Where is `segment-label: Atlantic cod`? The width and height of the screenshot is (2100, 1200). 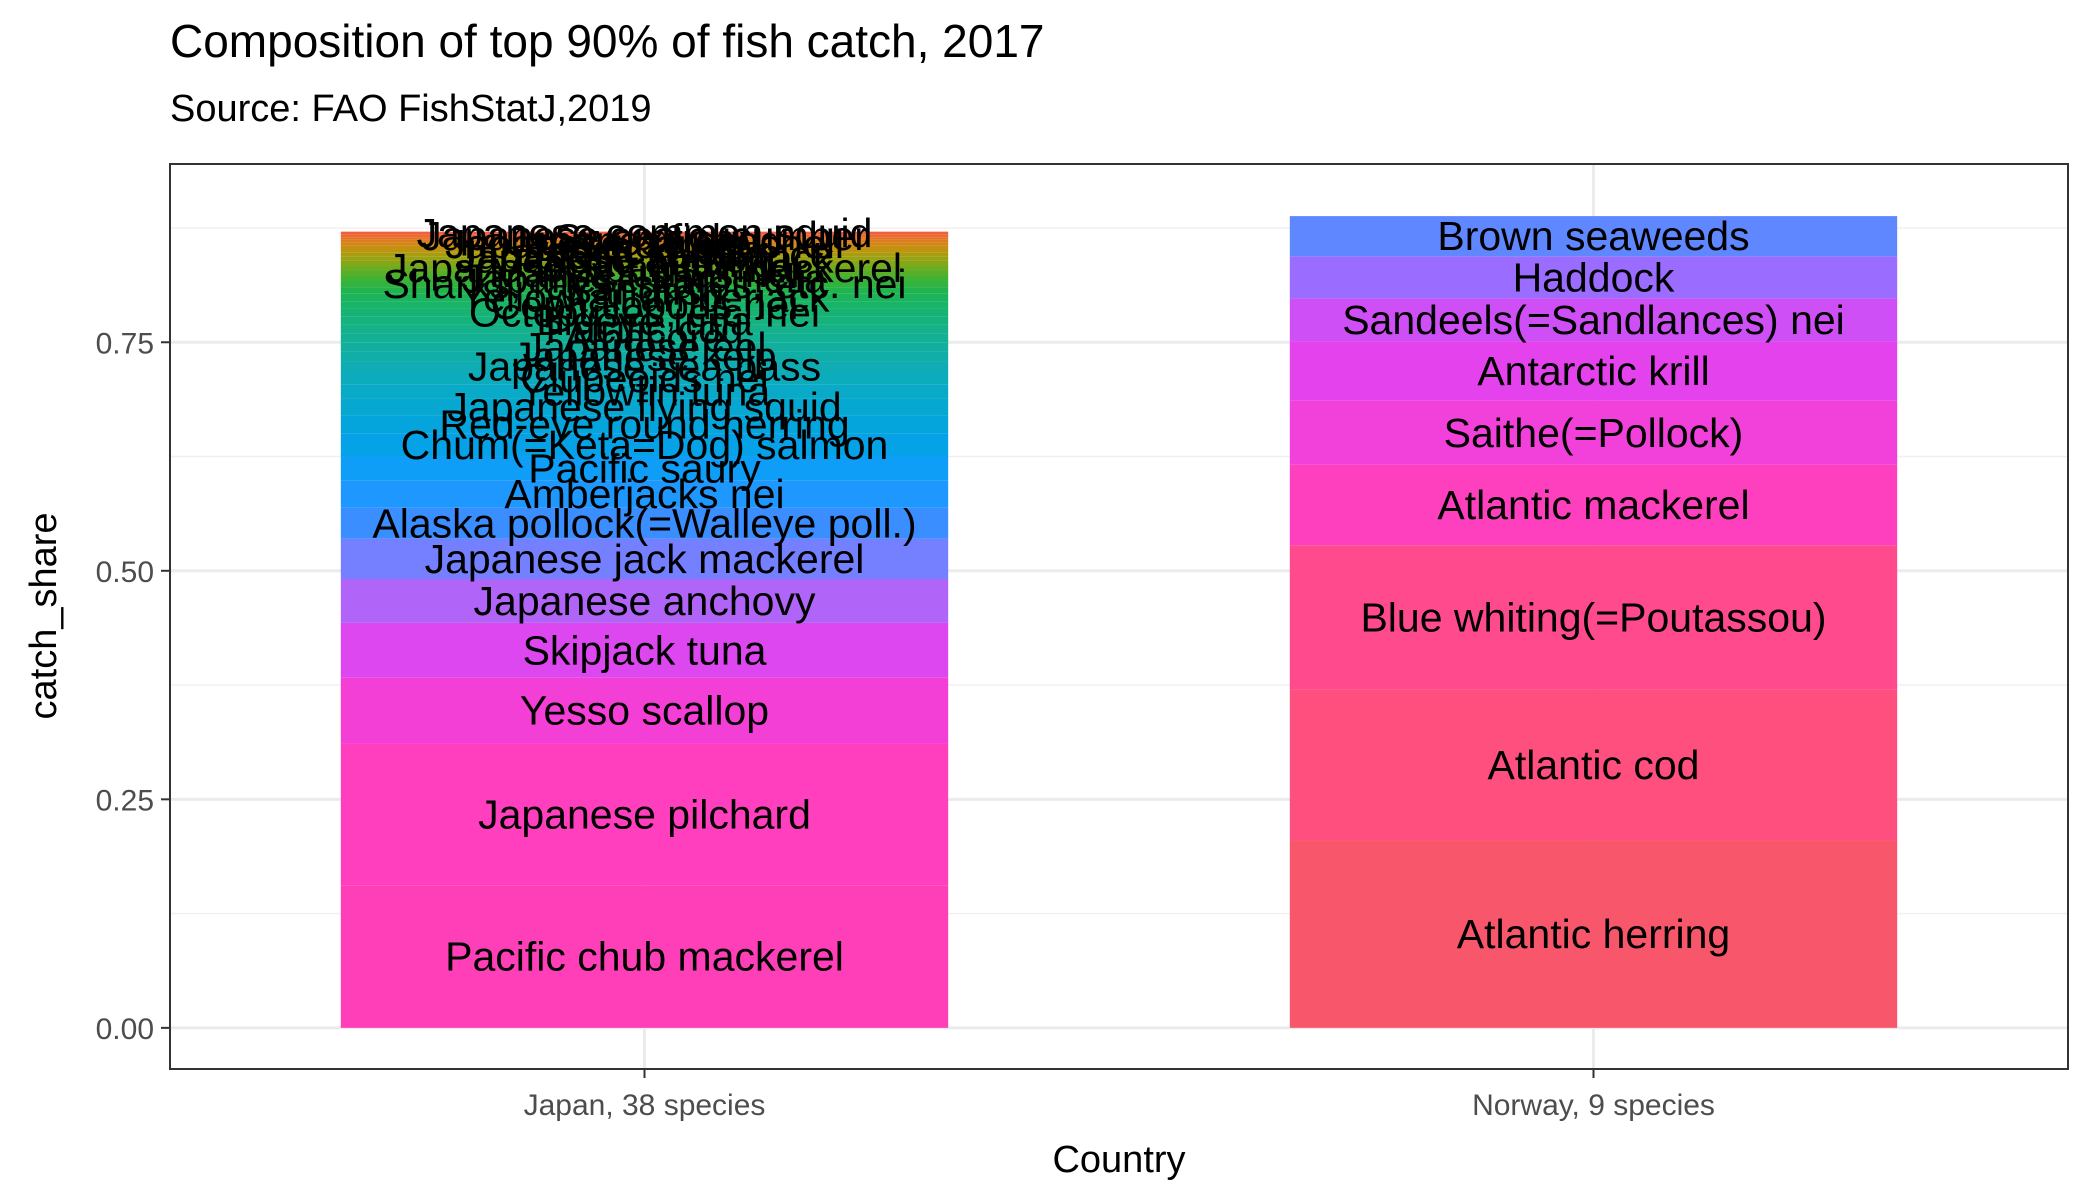
segment-label: Atlantic cod is located at coordinates (1594, 765).